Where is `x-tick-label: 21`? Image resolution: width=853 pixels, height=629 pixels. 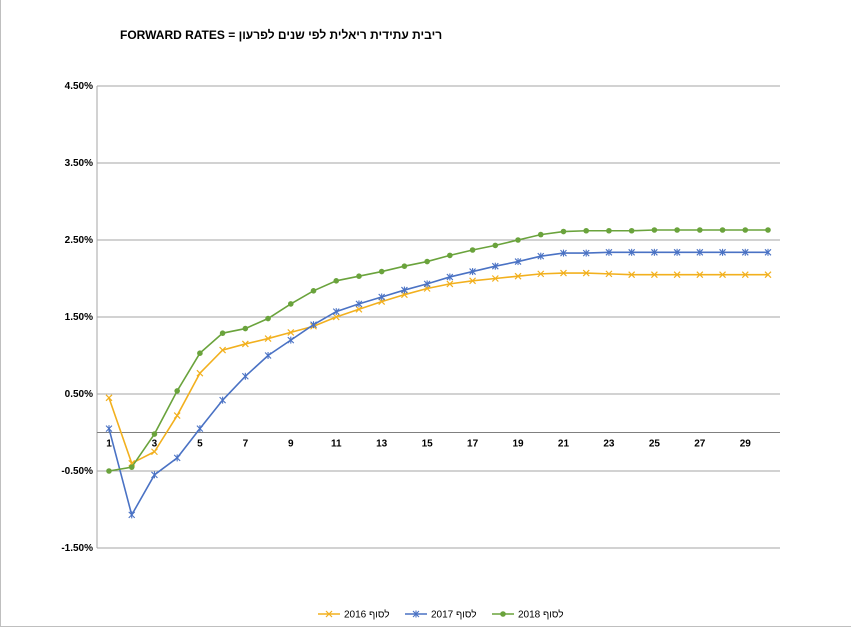
x-tick-label: 21 is located at coordinates (564, 444).